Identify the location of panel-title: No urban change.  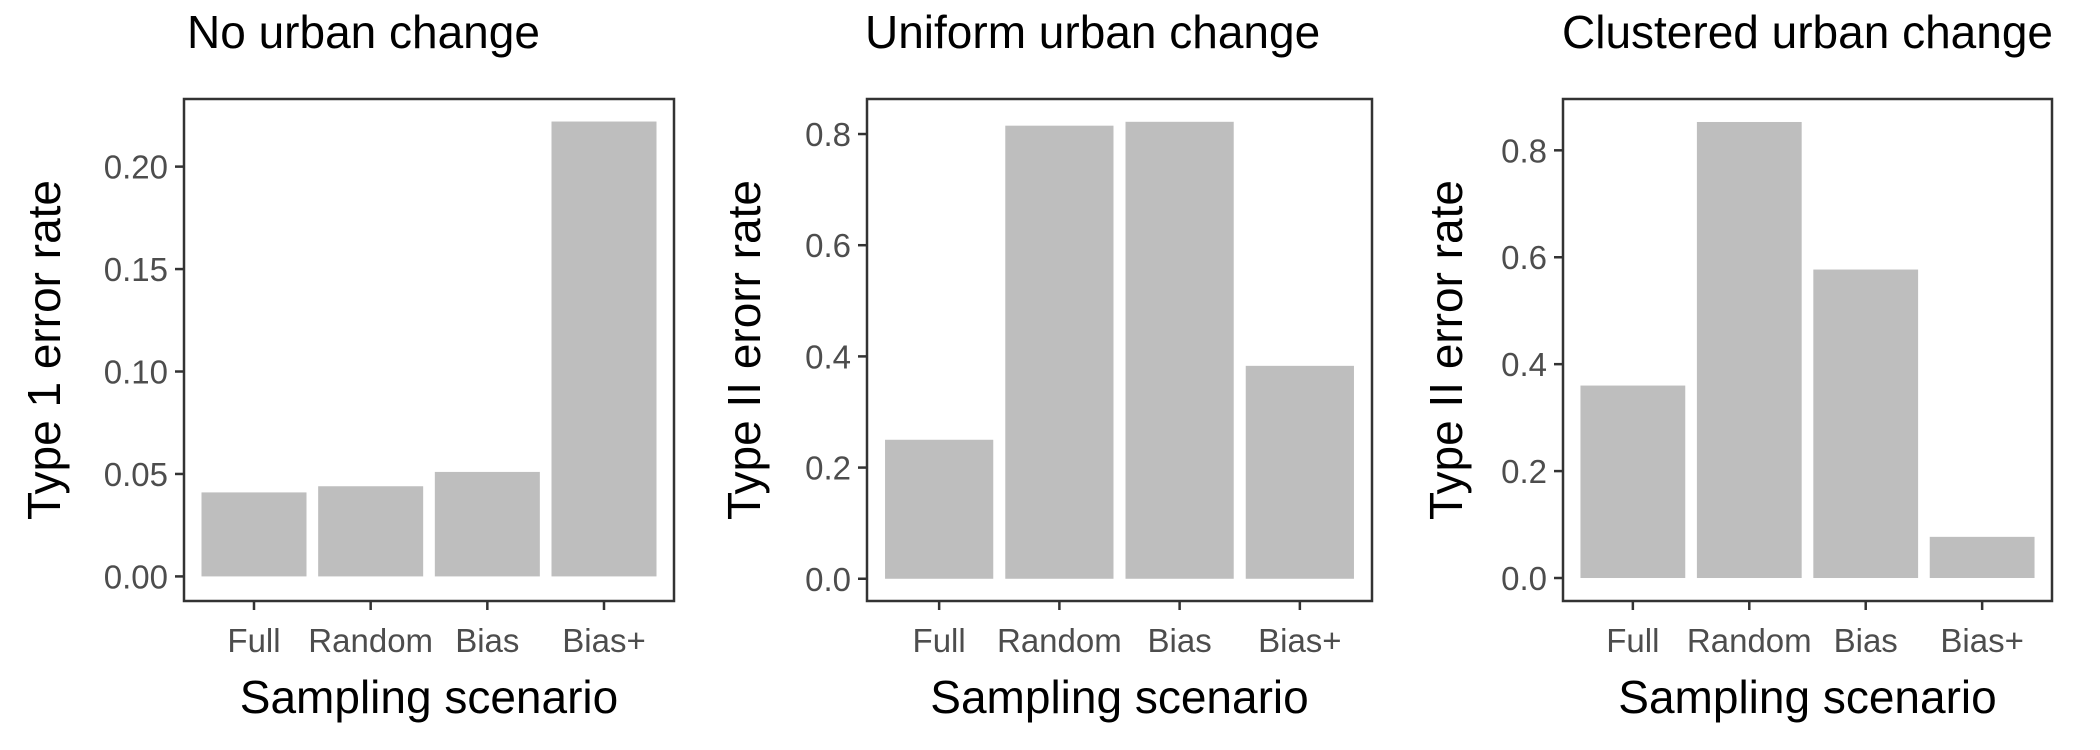
(363, 32).